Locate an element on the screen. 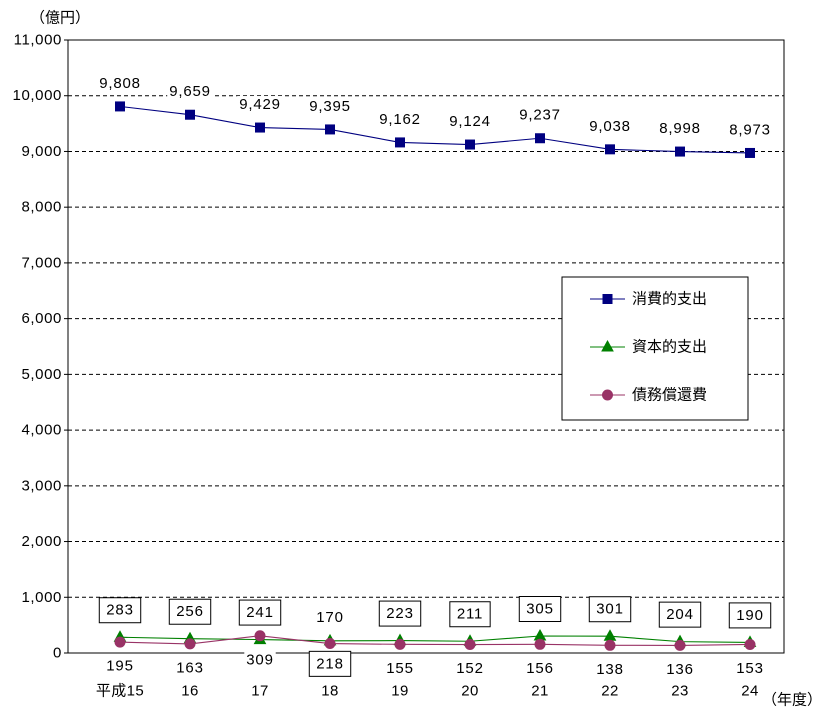 The height and width of the screenshot is (708, 825). data-label-capital-expenditure-group: 218 is located at coordinates (330, 663).